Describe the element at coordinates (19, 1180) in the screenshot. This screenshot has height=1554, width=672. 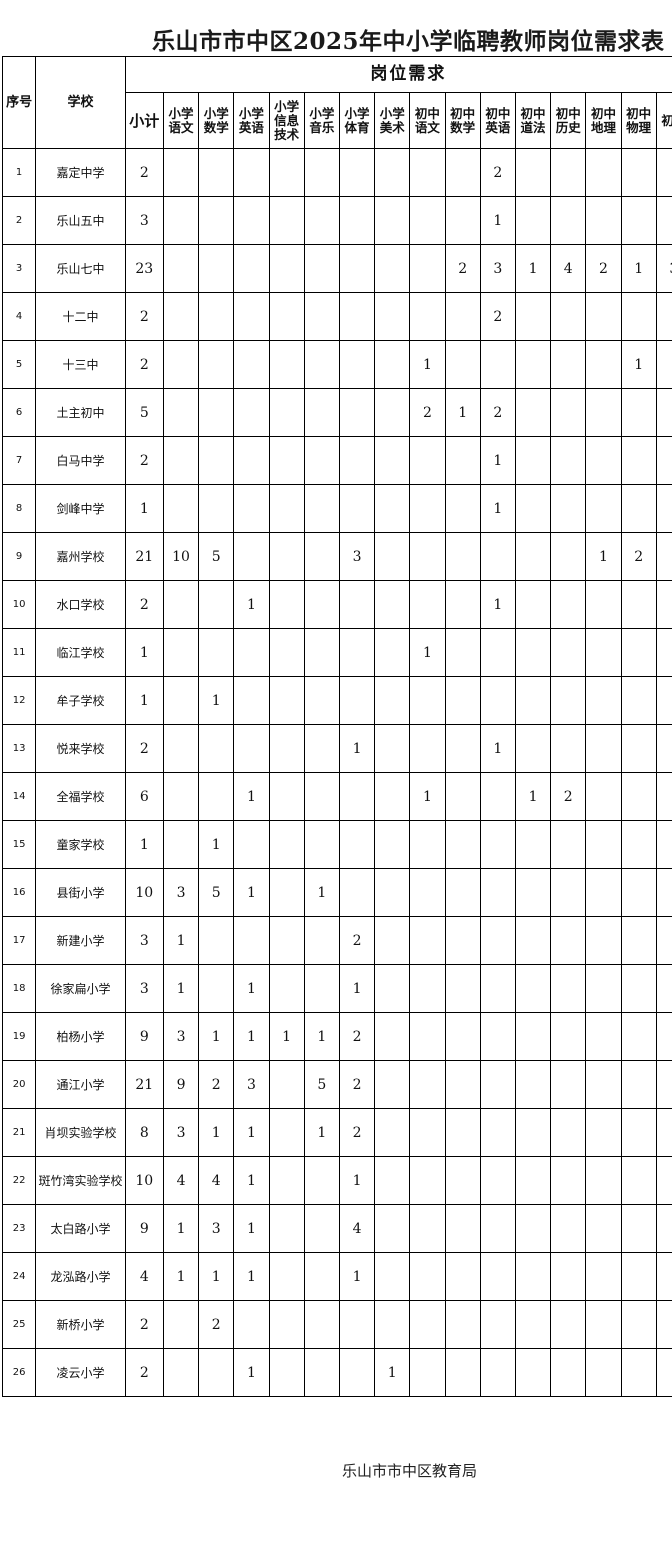
I see `row-index: 22` at that location.